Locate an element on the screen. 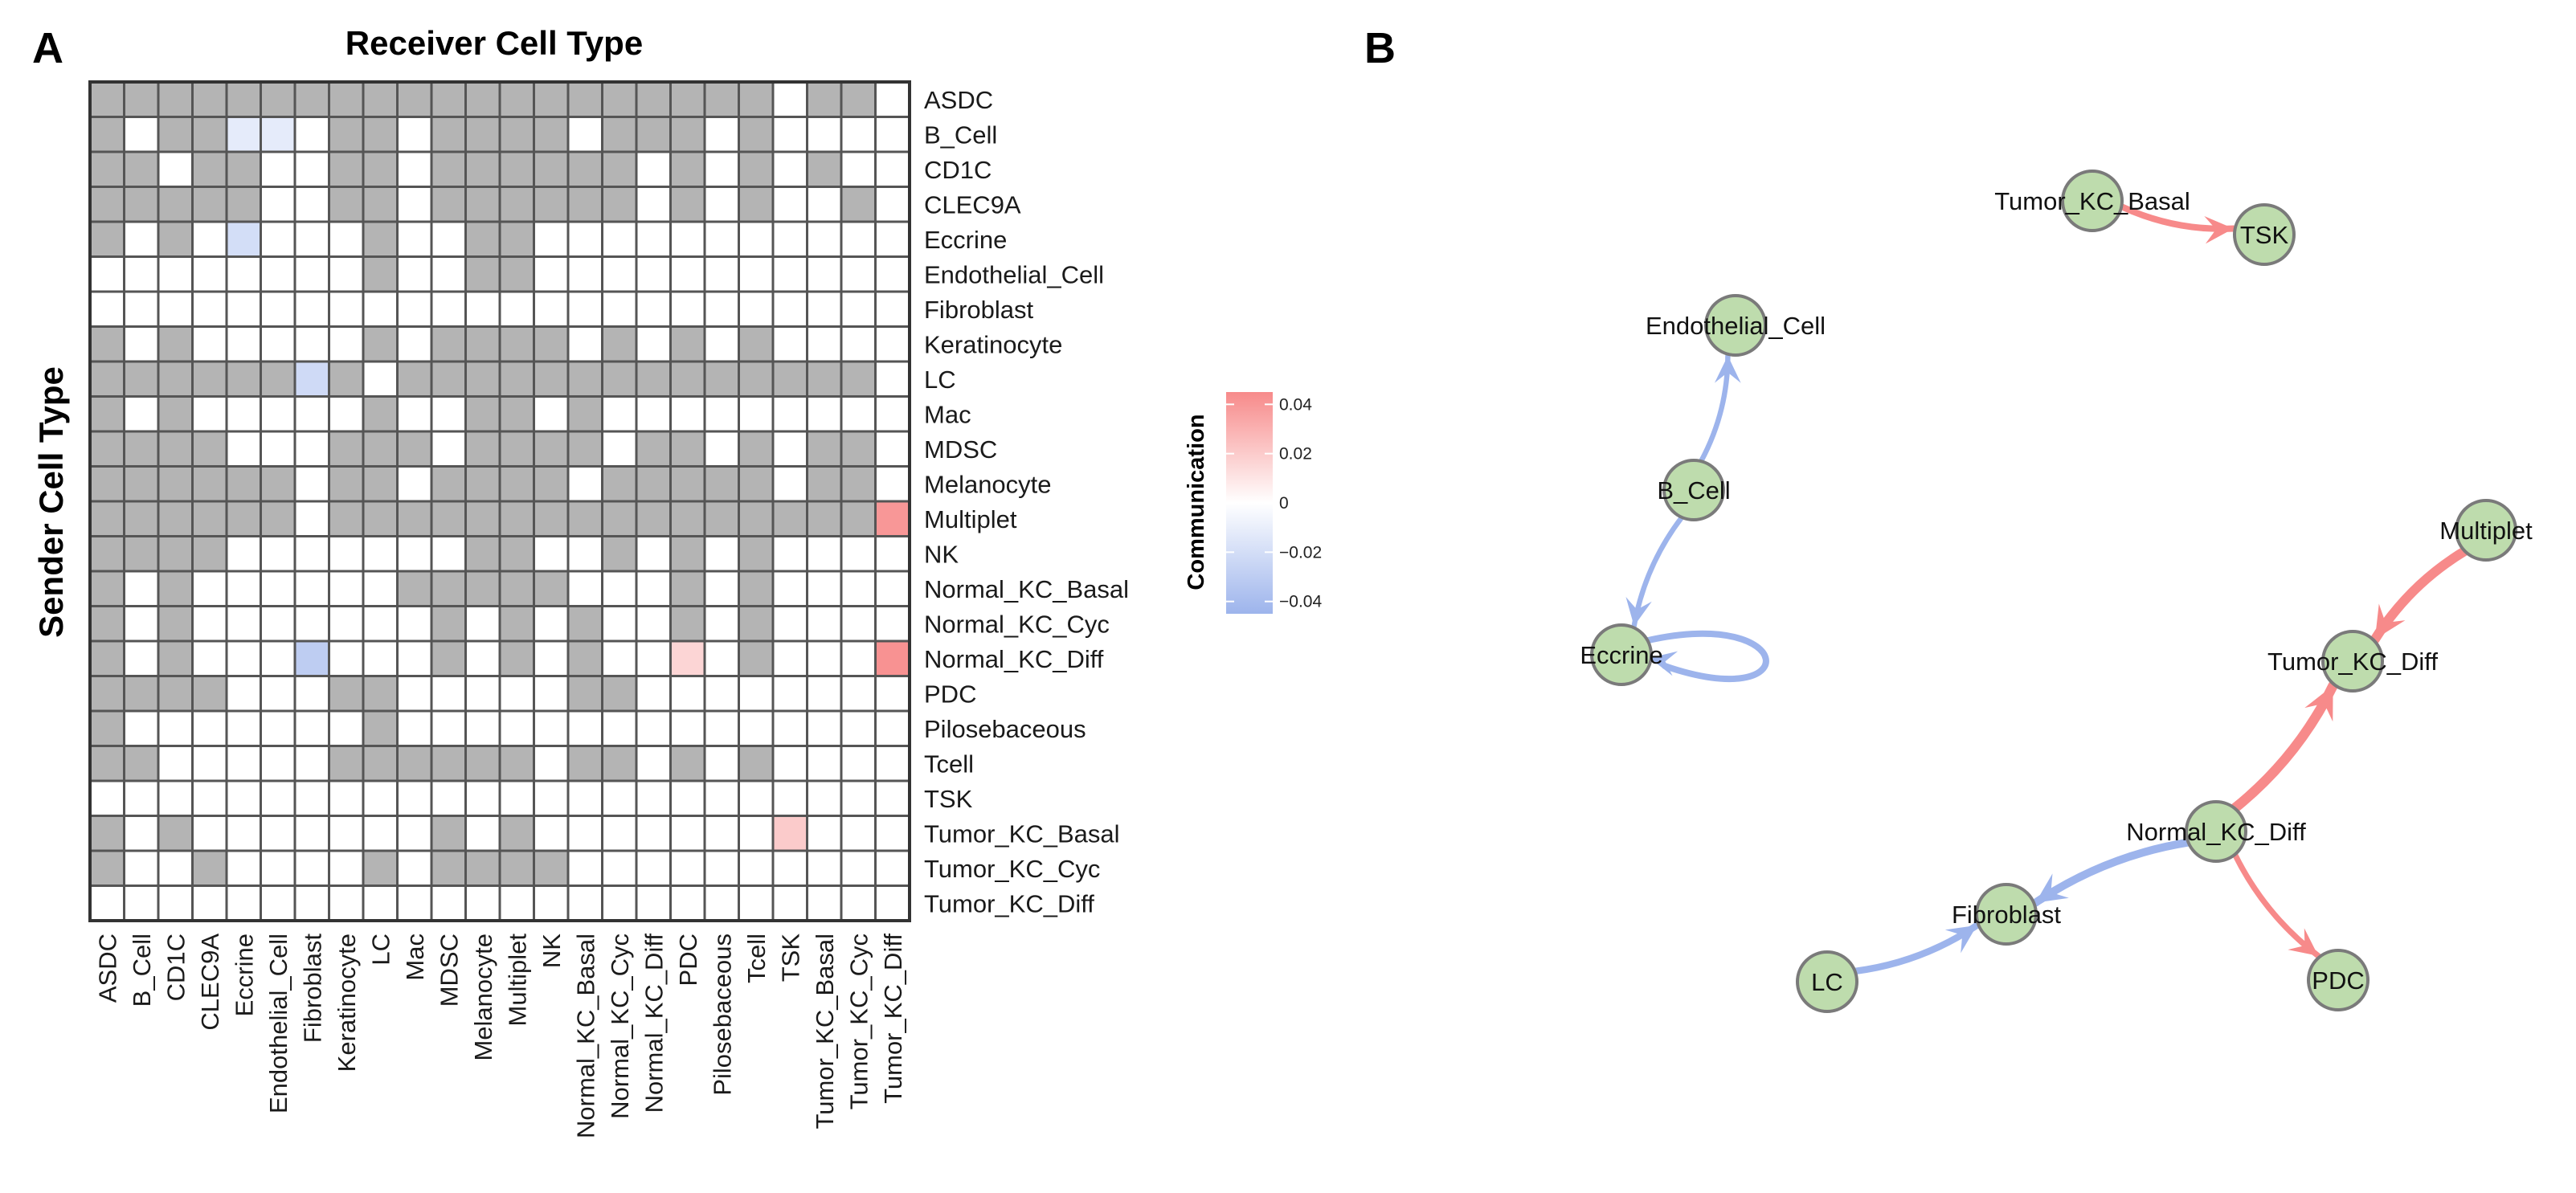 The height and width of the screenshot is (1193, 2576). legend-tick-label: 0.04 is located at coordinates (1296, 405).